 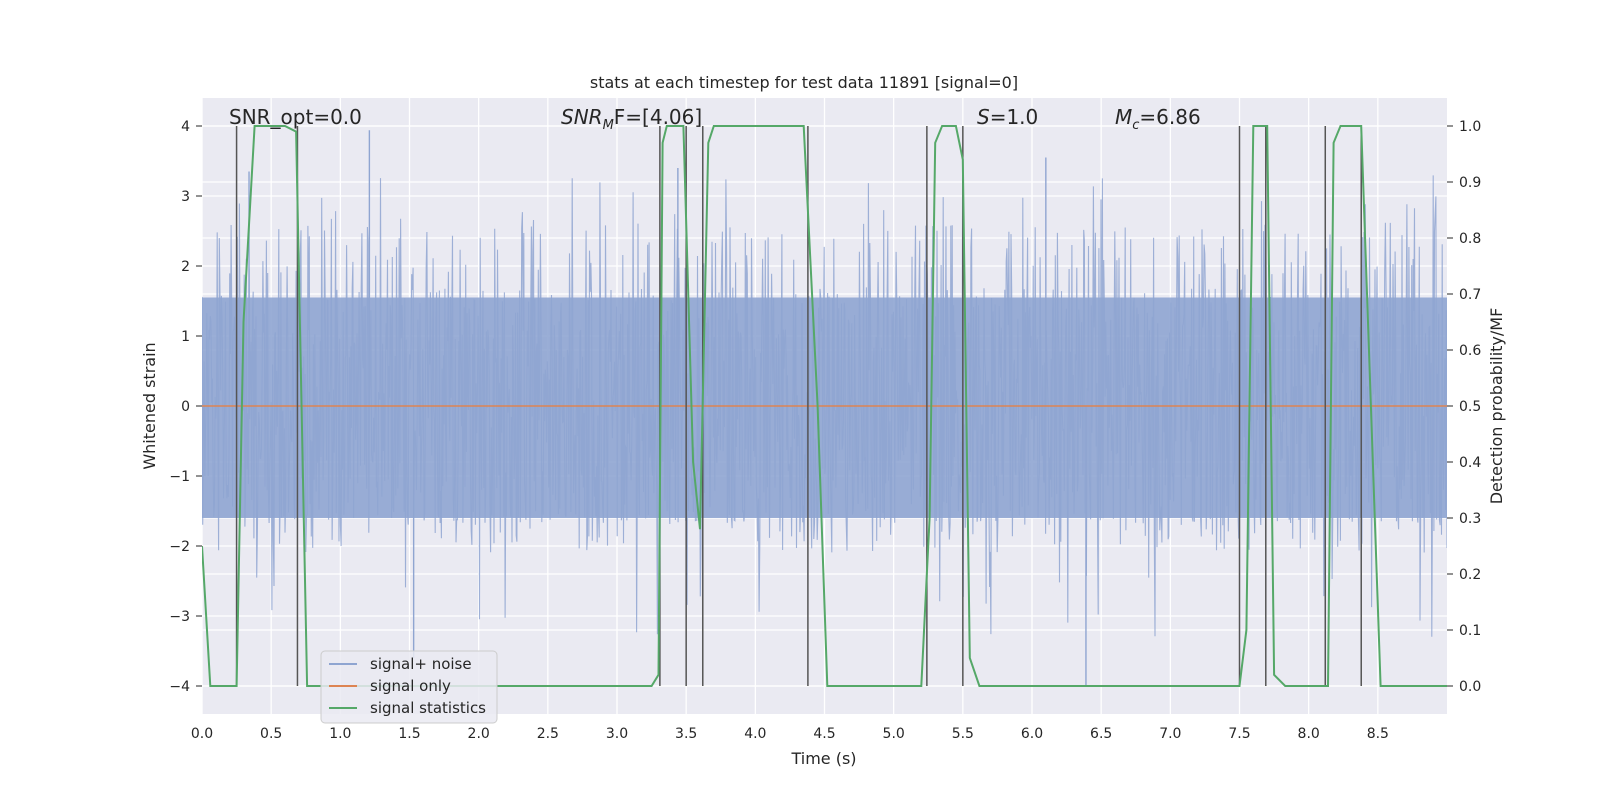 What do you see at coordinates (1470, 463) in the screenshot?
I see `y2-tick-label-4: 0.4` at bounding box center [1470, 463].